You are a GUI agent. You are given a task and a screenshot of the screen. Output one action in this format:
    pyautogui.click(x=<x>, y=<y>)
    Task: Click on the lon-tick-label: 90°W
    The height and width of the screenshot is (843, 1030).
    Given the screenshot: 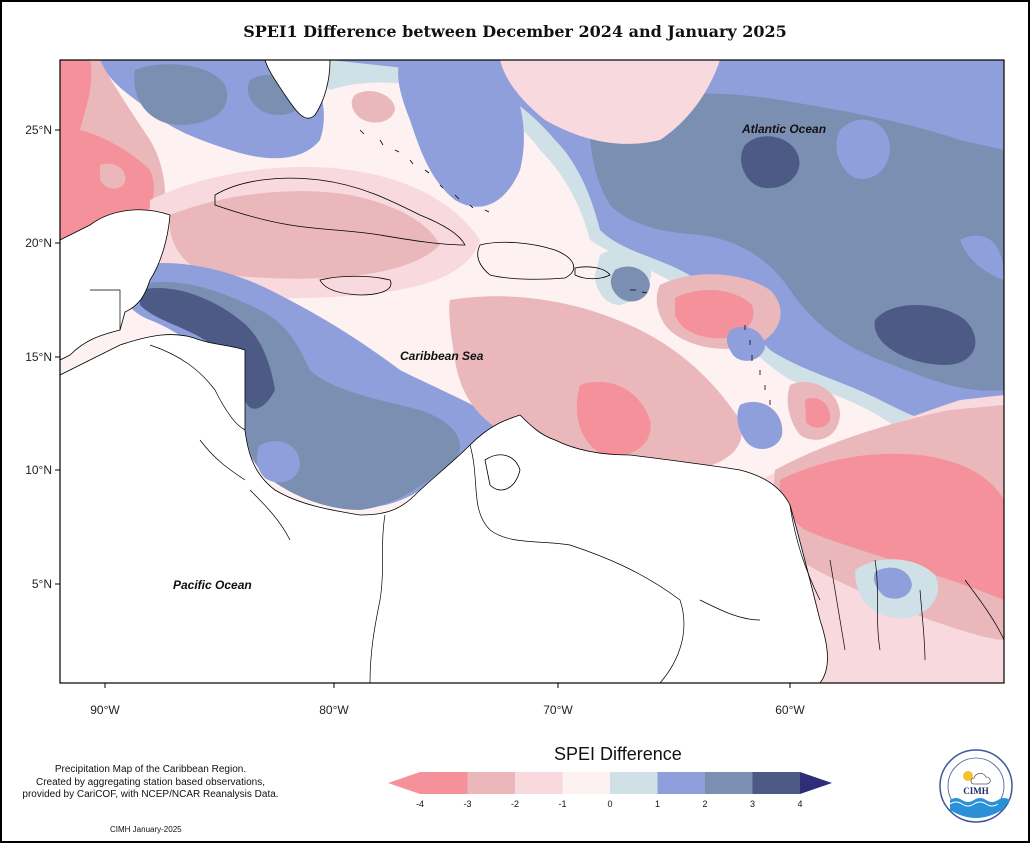 What is the action you would take?
    pyautogui.click(x=105, y=710)
    